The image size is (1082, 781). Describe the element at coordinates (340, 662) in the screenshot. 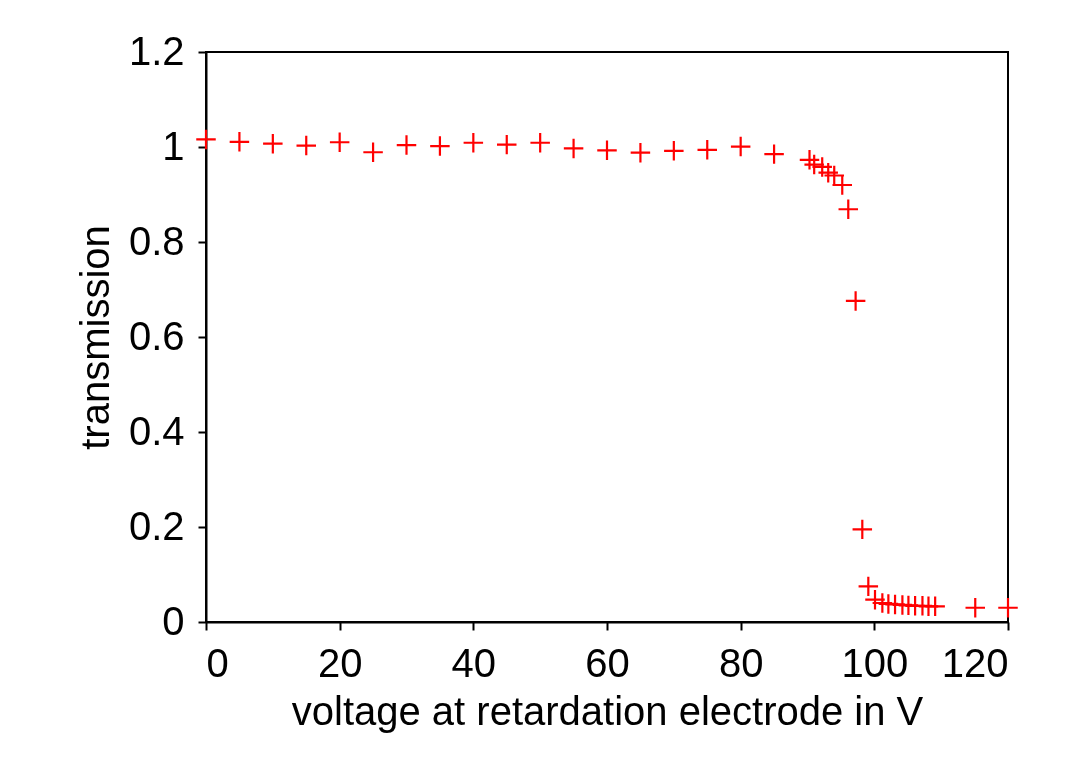

I see `x-tick-label: 20` at that location.